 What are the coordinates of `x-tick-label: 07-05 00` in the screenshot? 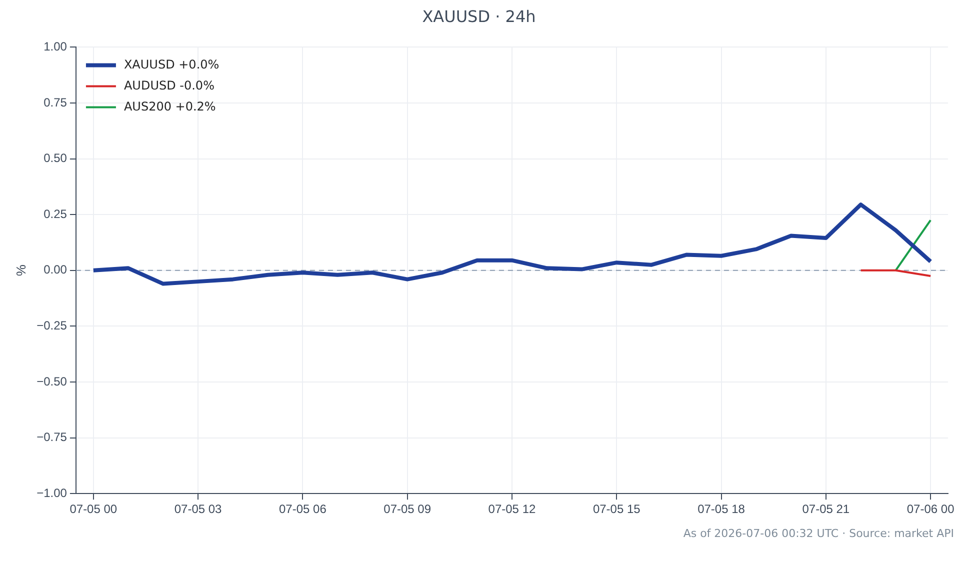 It's located at (94, 509).